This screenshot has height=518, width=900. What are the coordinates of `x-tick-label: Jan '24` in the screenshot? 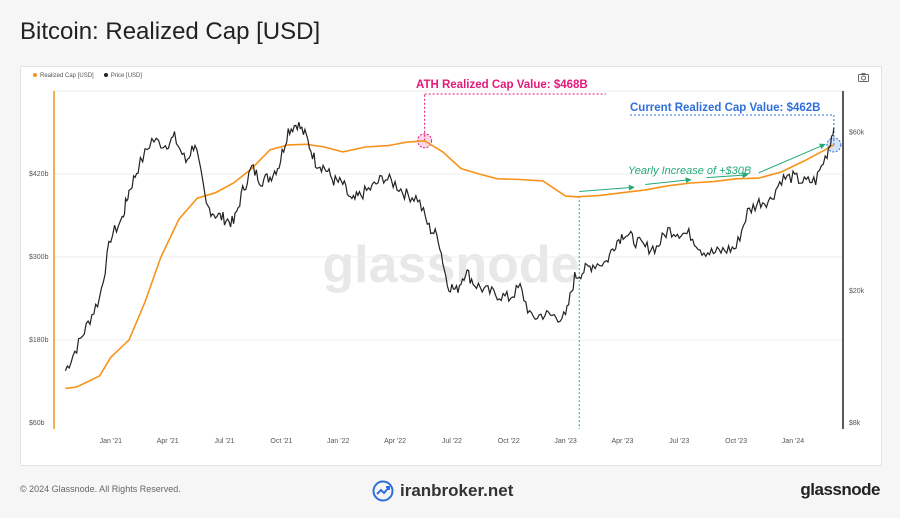 It's located at (793, 441).